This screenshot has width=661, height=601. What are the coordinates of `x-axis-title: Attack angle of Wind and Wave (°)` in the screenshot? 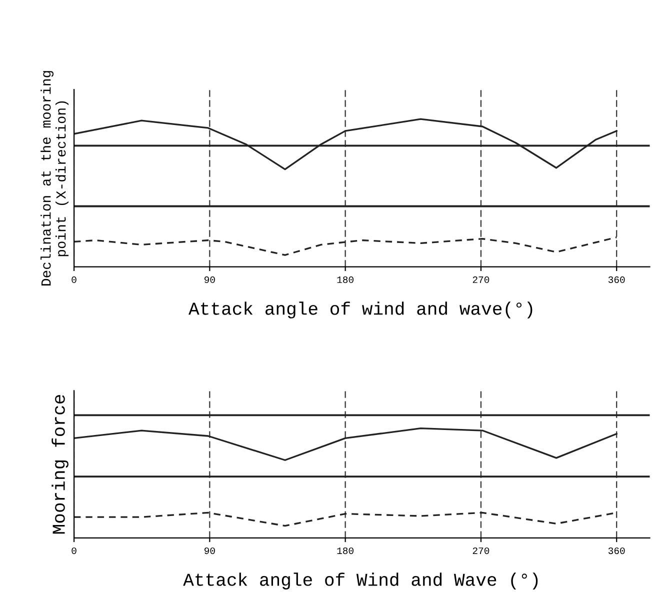 It's located at (360, 581).